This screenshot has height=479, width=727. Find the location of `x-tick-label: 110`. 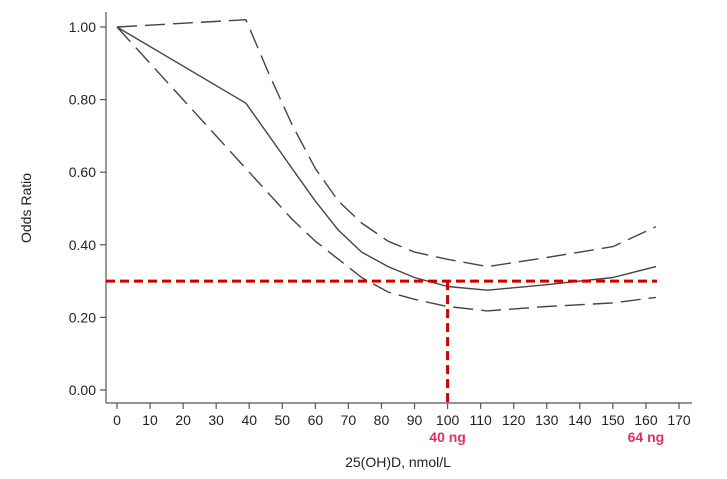

x-tick-label: 110 is located at coordinates (480, 420).